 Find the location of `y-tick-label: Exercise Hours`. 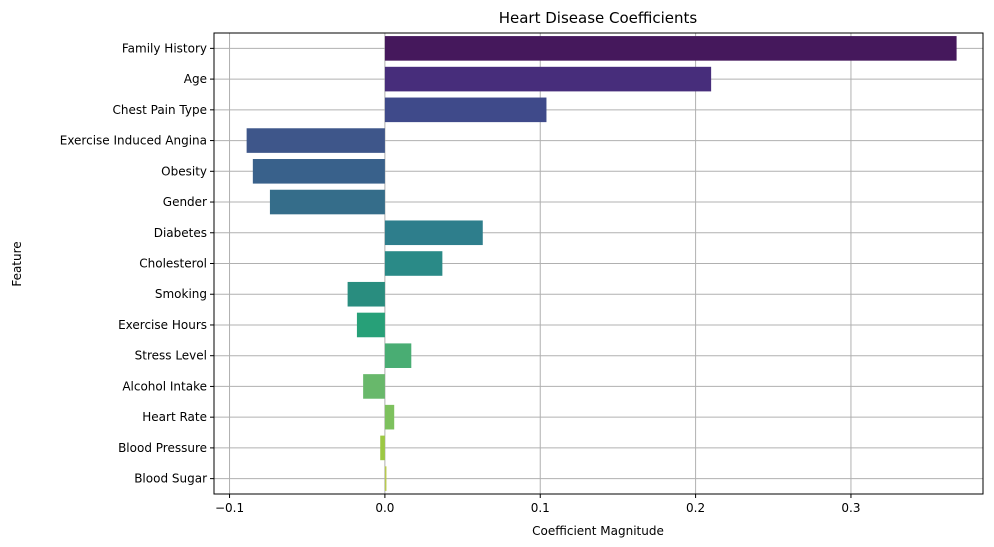

y-tick-label: Exercise Hours is located at coordinates (162, 325).